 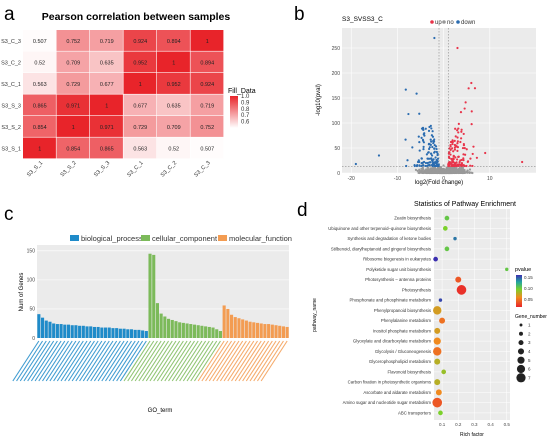 I want to click on heatmap-row-label: S3_C_3, so click(x=11, y=42).